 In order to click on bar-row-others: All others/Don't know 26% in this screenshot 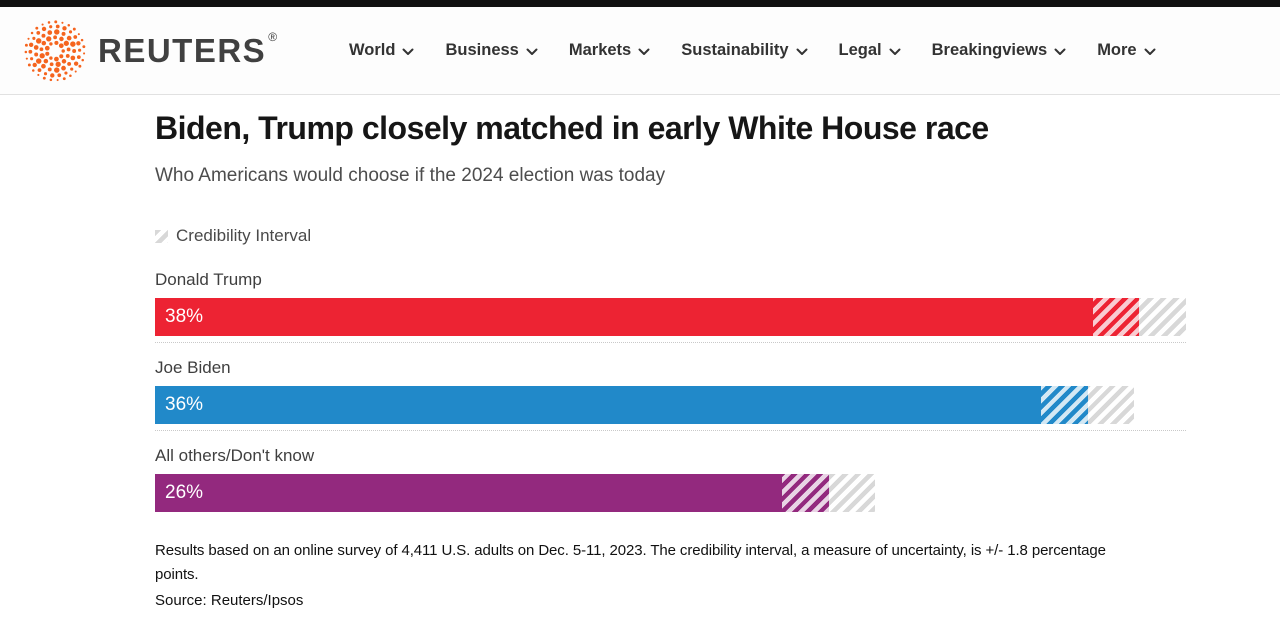, I will do `click(670, 479)`.